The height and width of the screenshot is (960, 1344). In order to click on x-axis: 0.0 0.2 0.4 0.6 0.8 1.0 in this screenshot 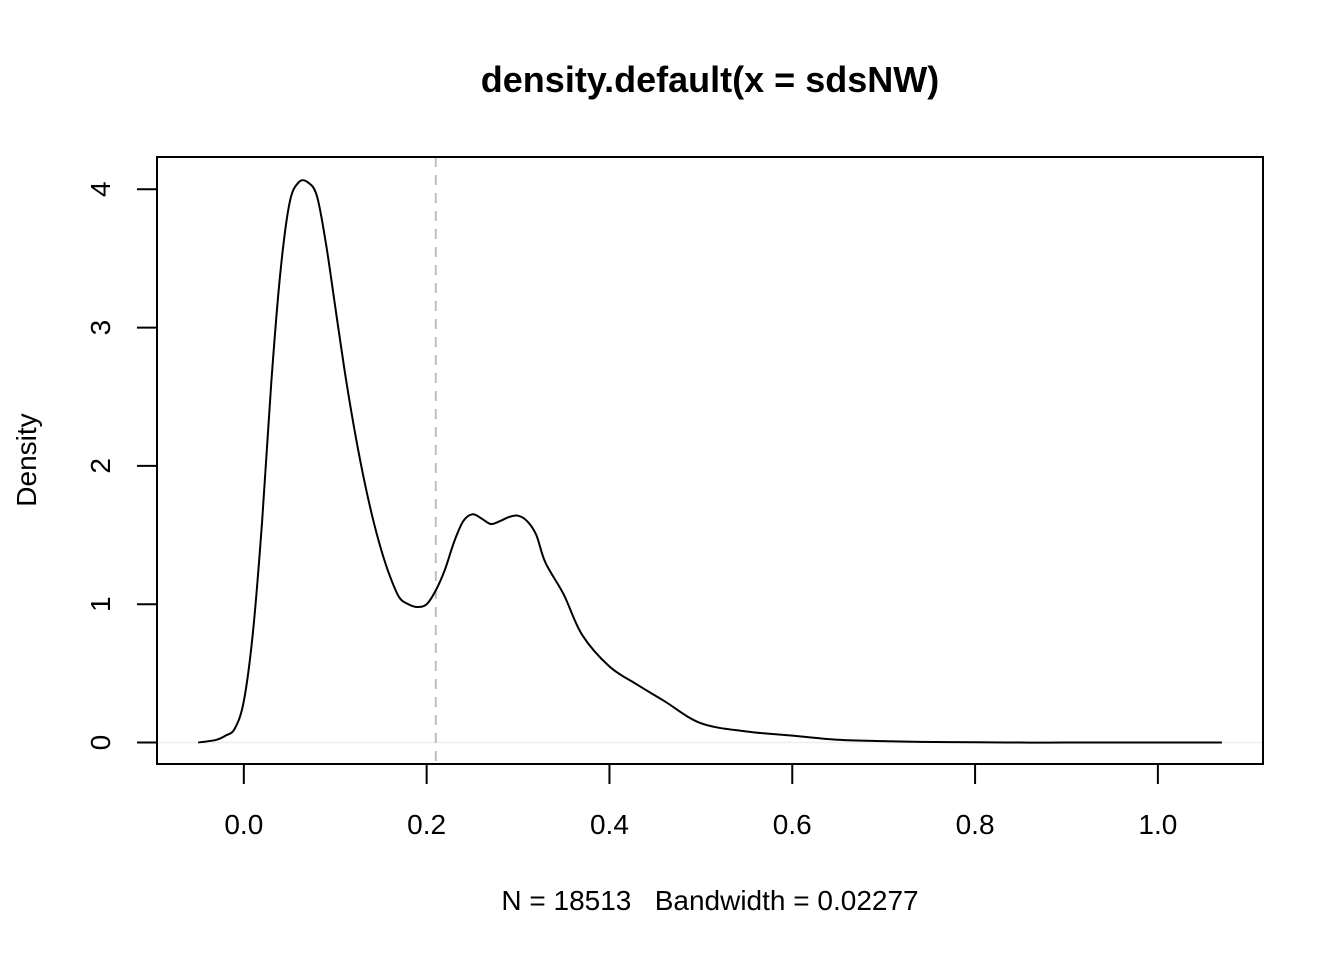, I will do `click(700, 801)`.